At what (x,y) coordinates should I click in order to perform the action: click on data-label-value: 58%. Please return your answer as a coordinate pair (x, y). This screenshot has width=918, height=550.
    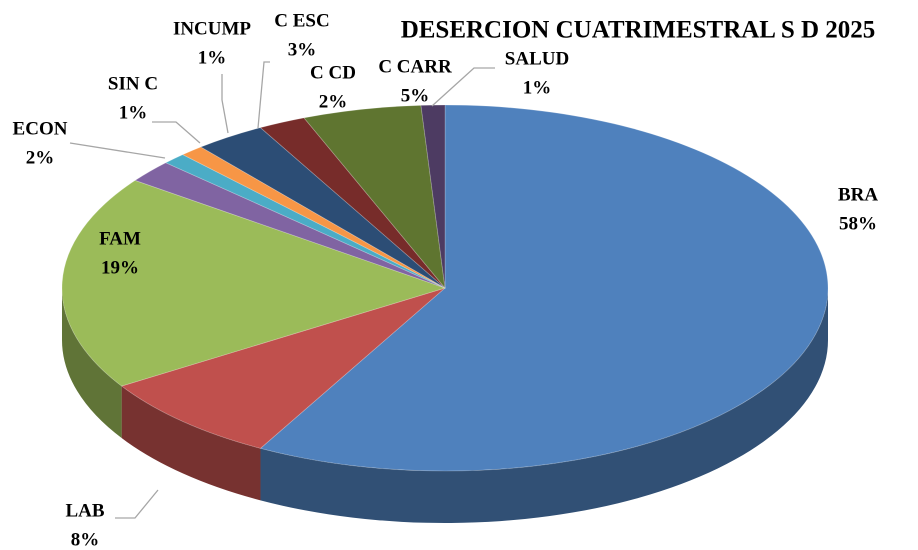
    Looking at the image, I should click on (858, 223).